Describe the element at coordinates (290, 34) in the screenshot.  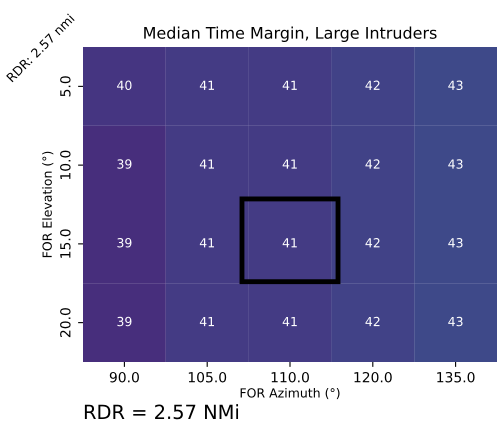
I see `chart-title: Median Time Margin, Large Intruders` at that location.